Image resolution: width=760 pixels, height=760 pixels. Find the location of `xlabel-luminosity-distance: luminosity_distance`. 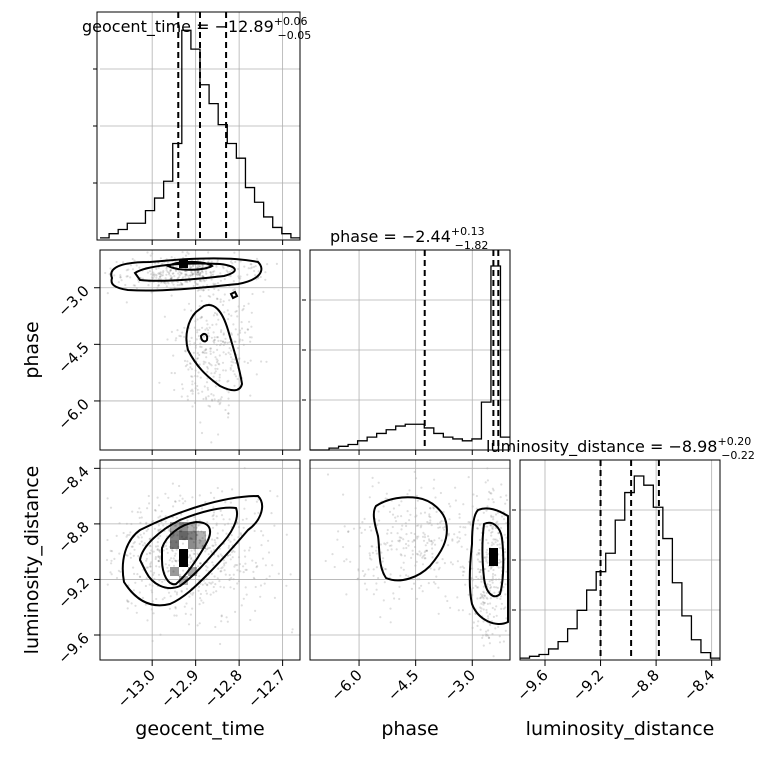

xlabel-luminosity-distance: luminosity_distance is located at coordinates (620, 729).